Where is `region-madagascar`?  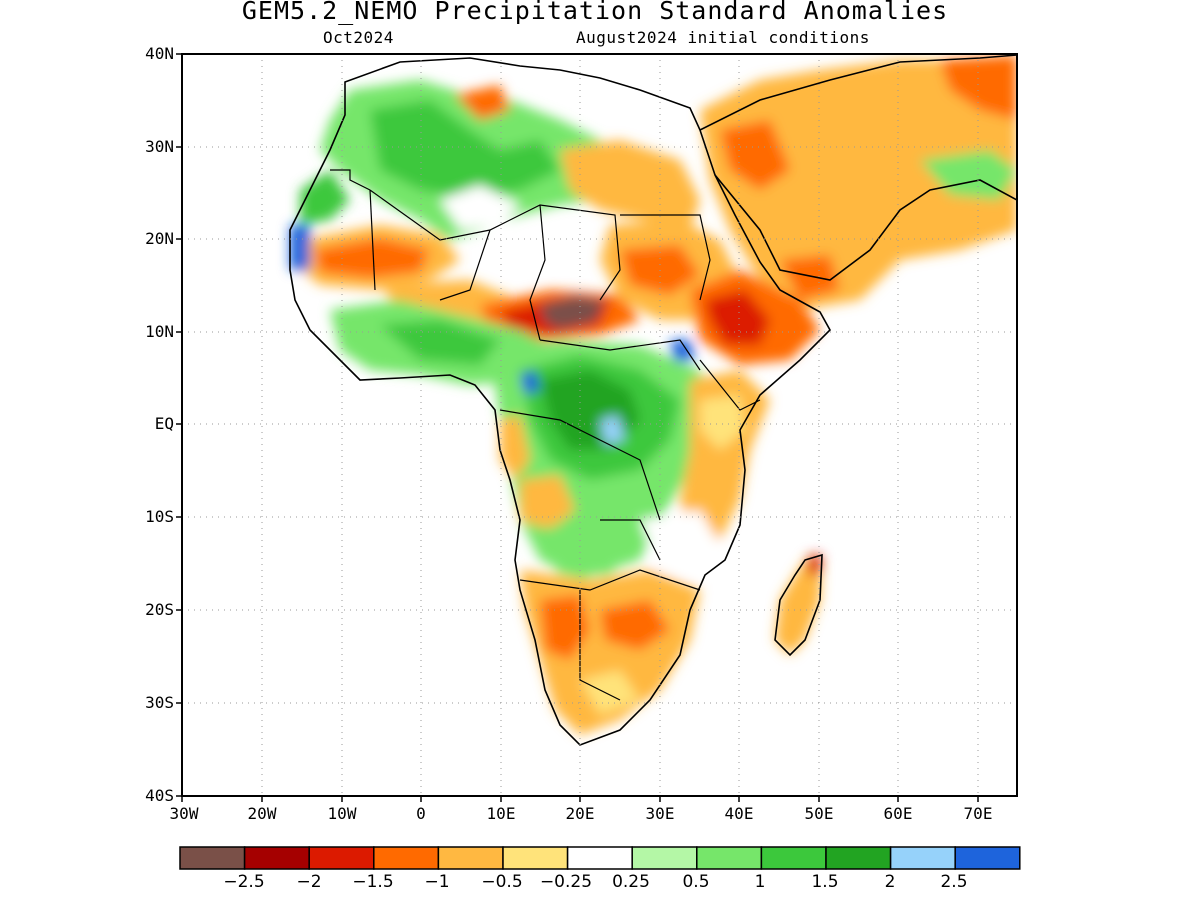 region-madagascar is located at coordinates (798, 605).